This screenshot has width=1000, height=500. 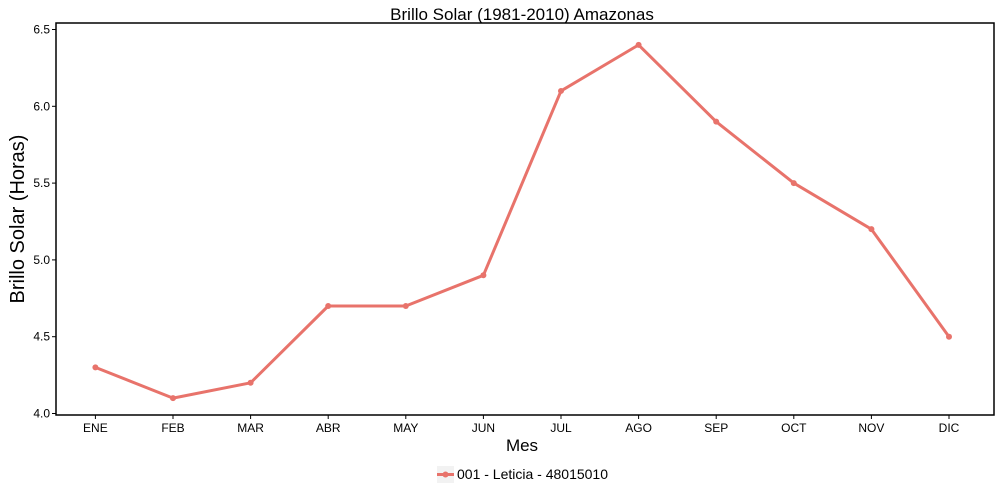 What do you see at coordinates (328, 428) in the screenshot?
I see `x-tick-label: ABR` at bounding box center [328, 428].